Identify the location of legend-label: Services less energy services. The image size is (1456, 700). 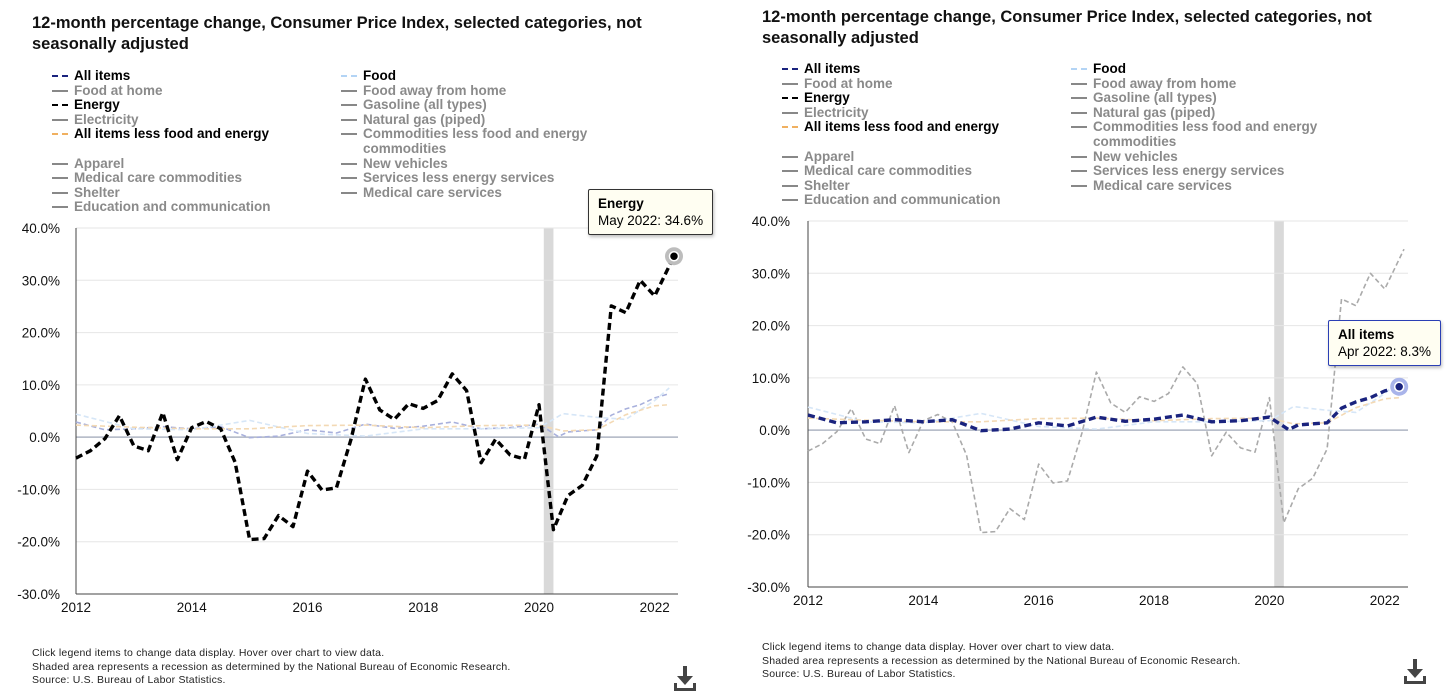
(459, 178).